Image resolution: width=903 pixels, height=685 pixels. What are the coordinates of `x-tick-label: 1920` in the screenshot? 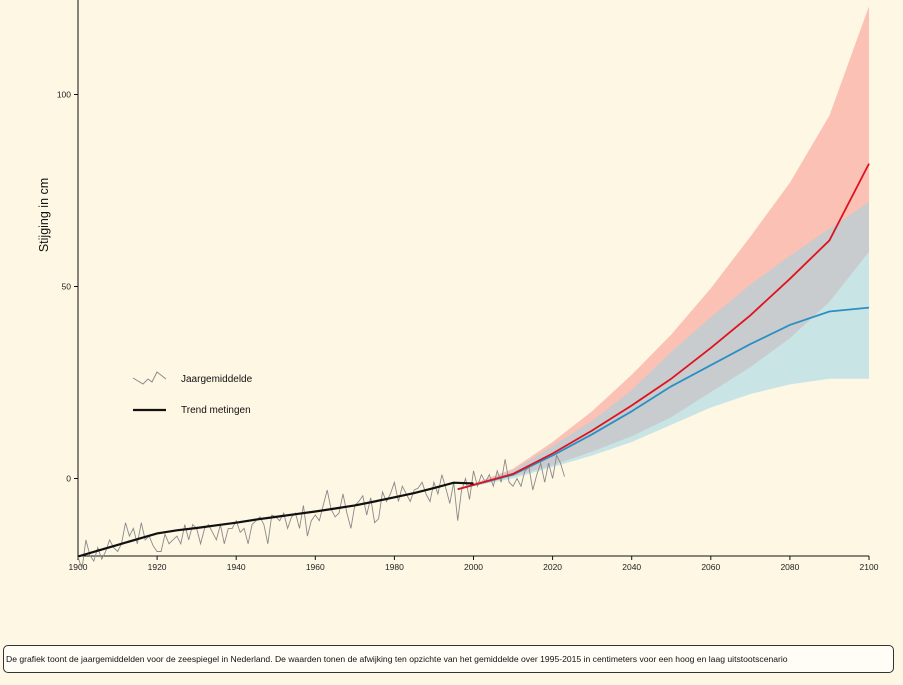 It's located at (157, 567).